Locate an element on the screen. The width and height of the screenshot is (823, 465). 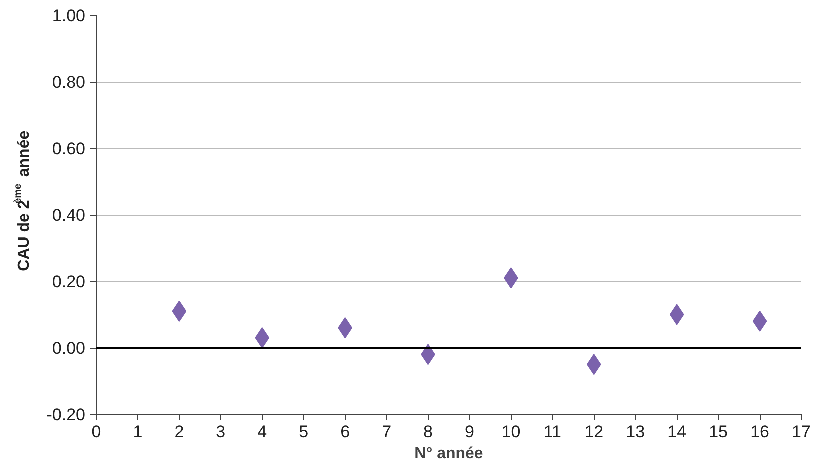
x-tick-label: 7 is located at coordinates (387, 432).